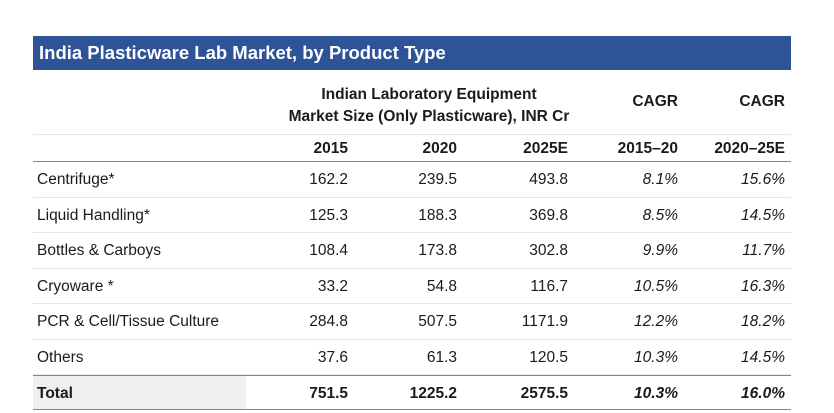 The width and height of the screenshot is (834, 413). I want to click on cell-2020: 173.8, so click(437, 250).